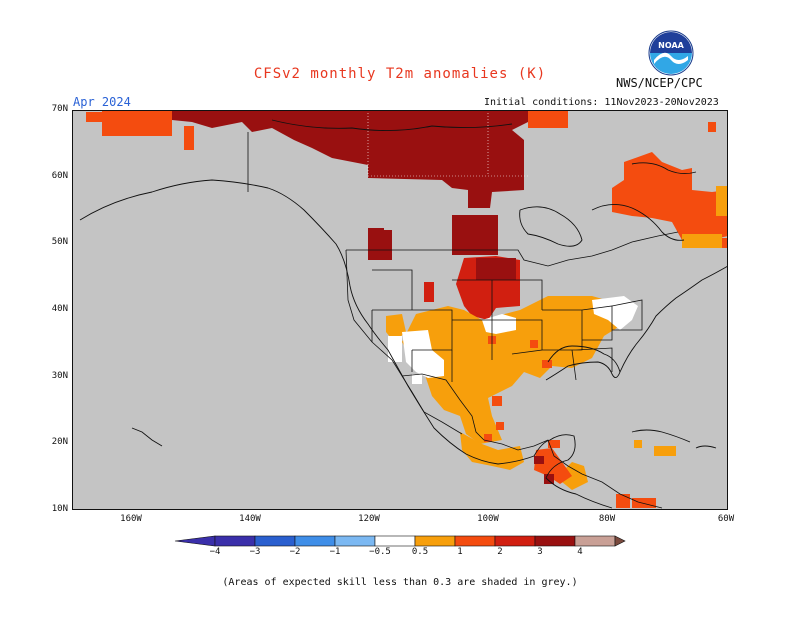 The width and height of the screenshot is (800, 618). What do you see at coordinates (350, 185) in the screenshot?
I see `anomaly-region-arctic` at bounding box center [350, 185].